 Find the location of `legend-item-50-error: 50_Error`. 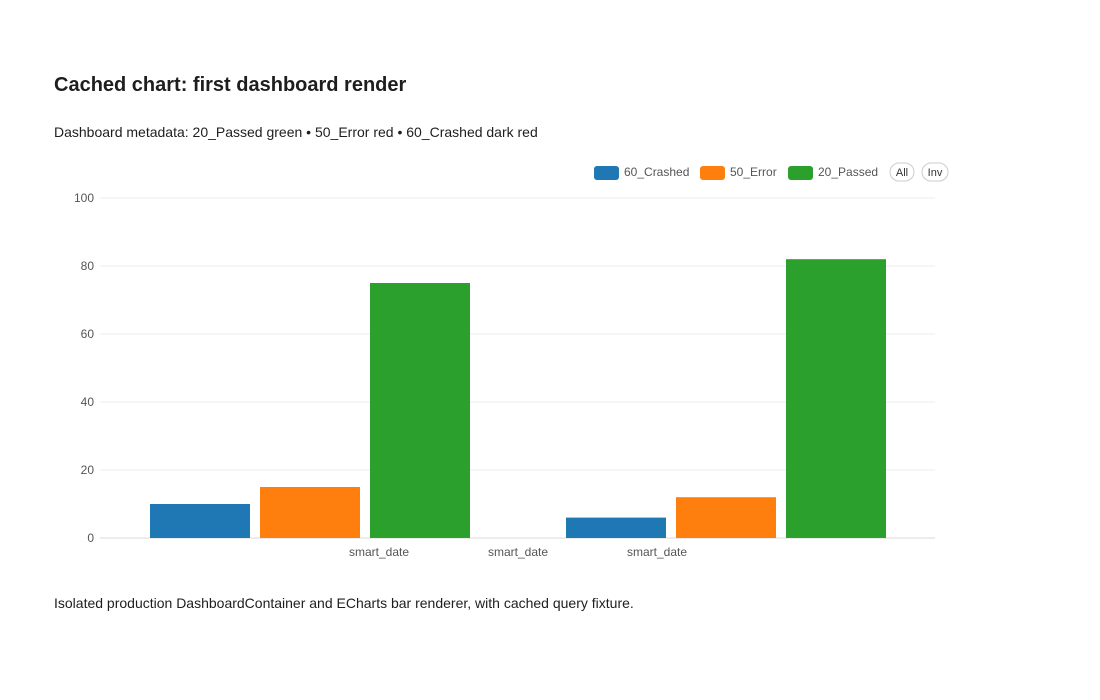

legend-item-50-error: 50_Error is located at coordinates (738, 172).